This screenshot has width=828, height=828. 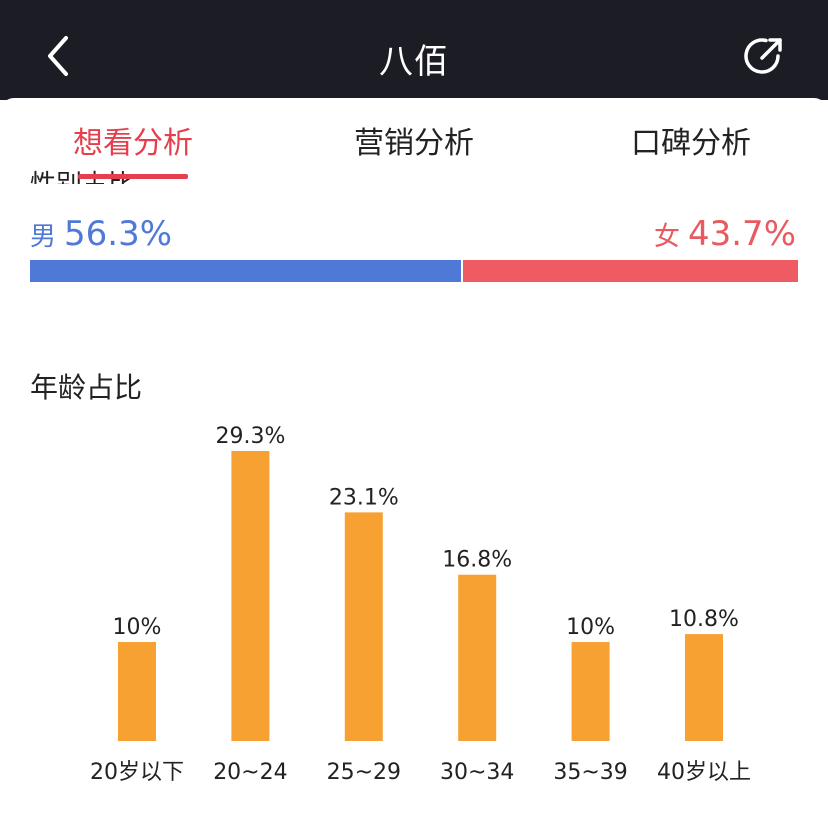 I want to click on gender-ratio-bar, so click(x=414, y=271).